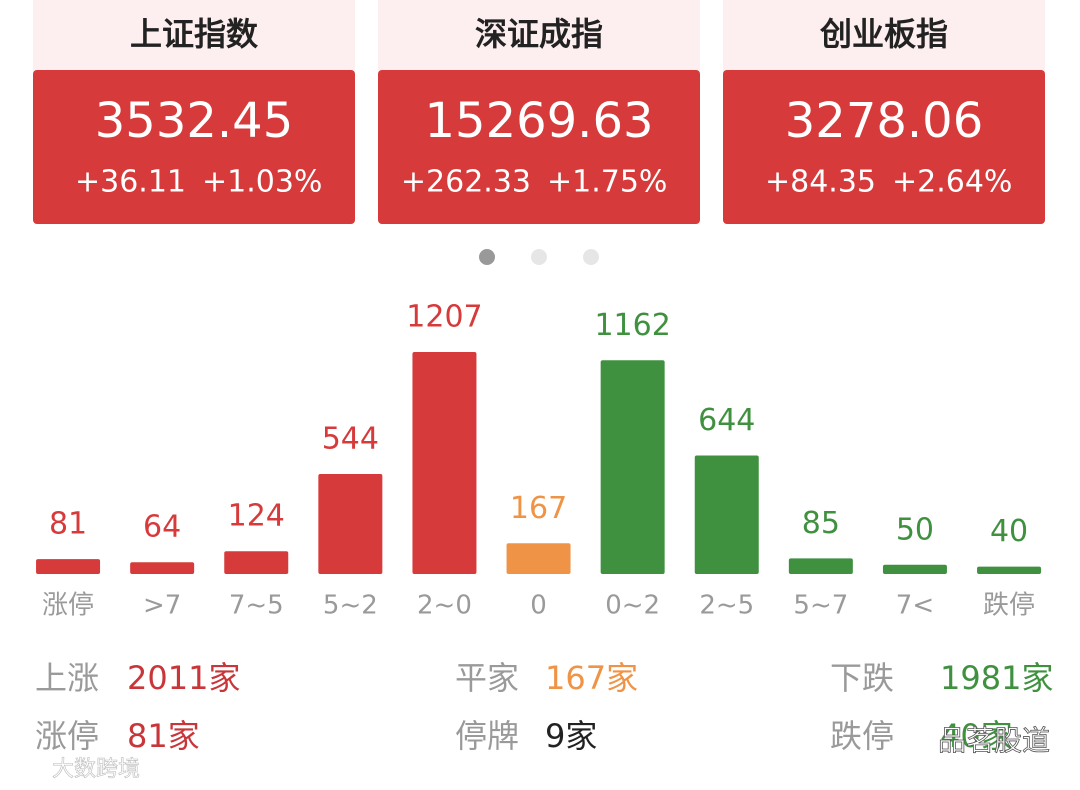 The height and width of the screenshot is (790, 1080). Describe the element at coordinates (915, 606) in the screenshot. I see `x-tick-label: 7<` at that location.